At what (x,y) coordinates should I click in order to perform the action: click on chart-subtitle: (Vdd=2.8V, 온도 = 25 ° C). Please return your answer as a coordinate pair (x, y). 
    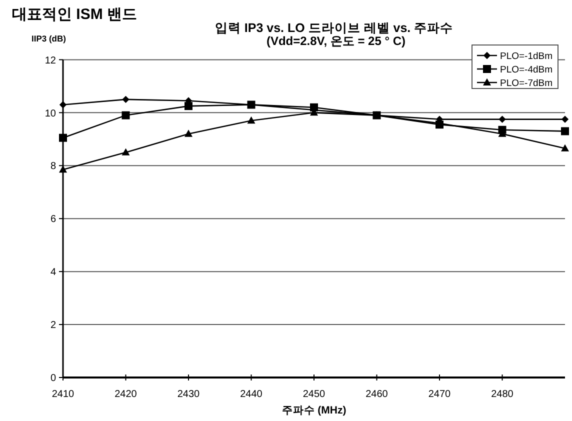
    Looking at the image, I should click on (336, 41).